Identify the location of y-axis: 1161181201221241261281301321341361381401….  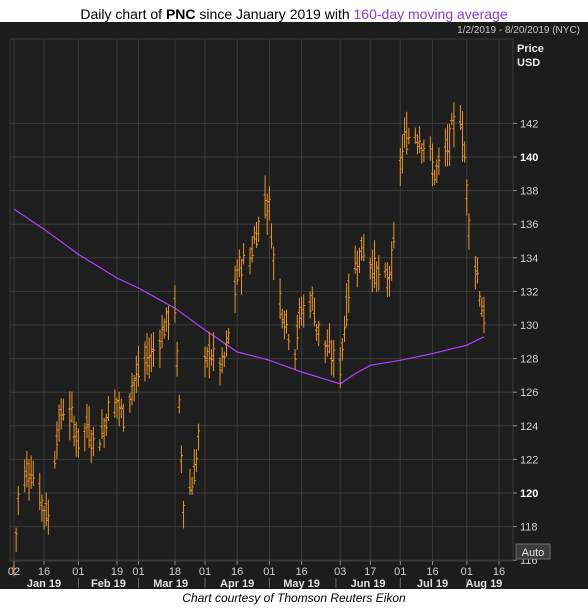
(525, 342).